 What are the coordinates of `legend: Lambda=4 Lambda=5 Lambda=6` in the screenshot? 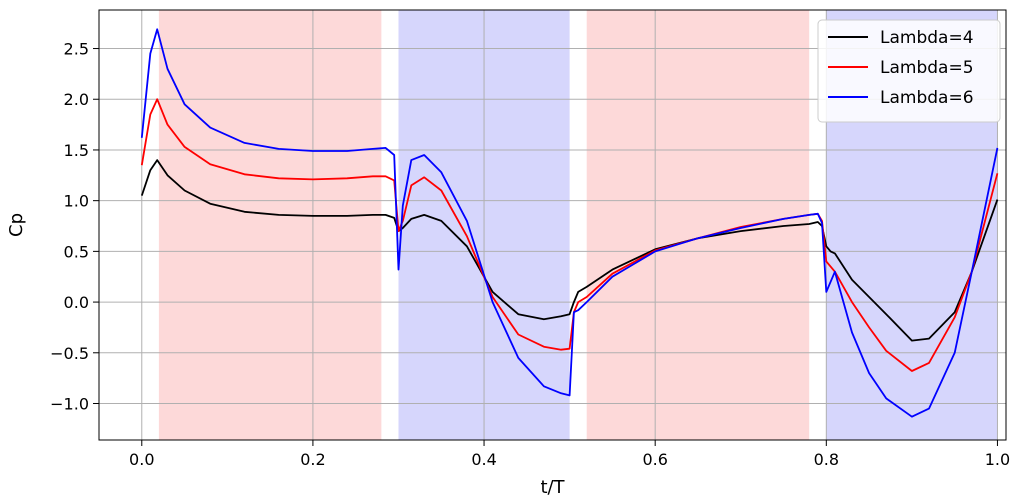 It's located at (909, 71).